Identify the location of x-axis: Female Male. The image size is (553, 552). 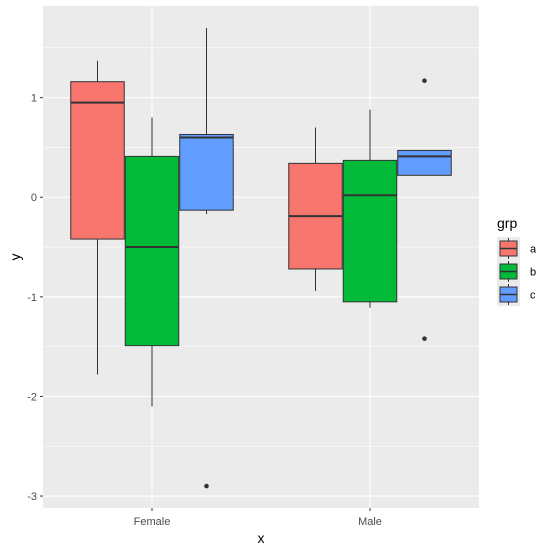
(258, 518).